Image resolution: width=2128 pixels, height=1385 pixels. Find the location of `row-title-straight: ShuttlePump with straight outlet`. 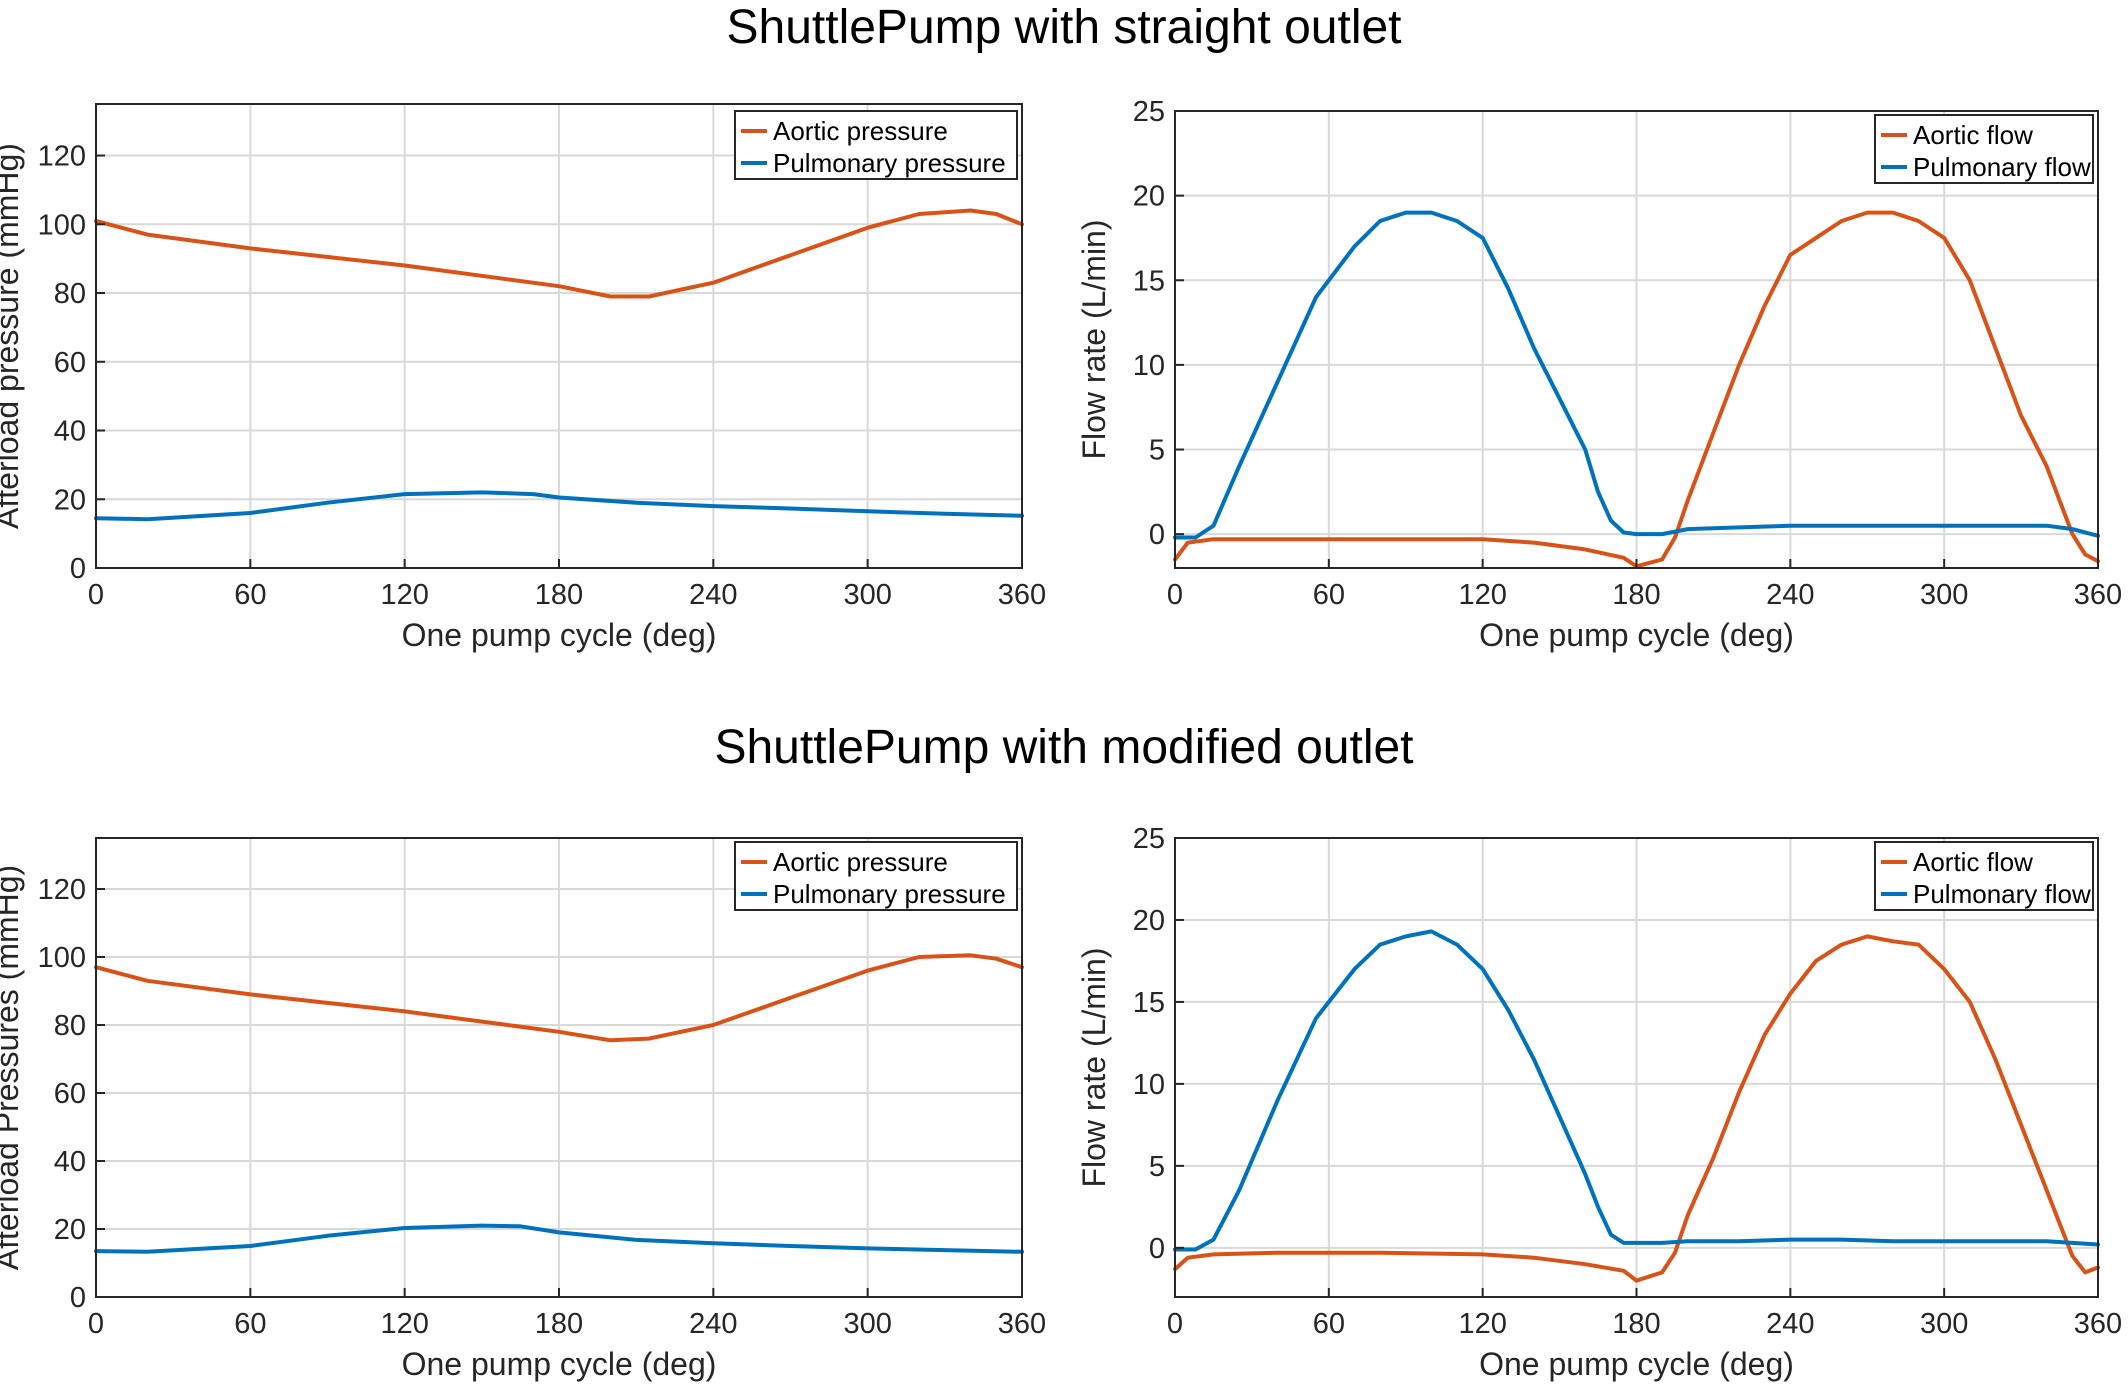

row-title-straight: ShuttlePump with straight outlet is located at coordinates (1064, 27).